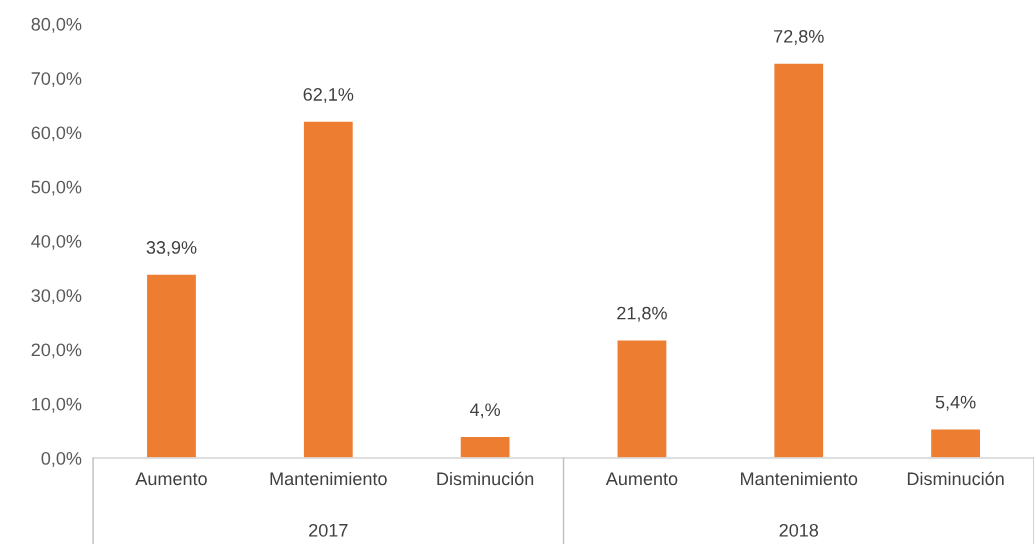 This screenshot has height=544, width=1034. I want to click on y-tick-label: 50,0%, so click(56, 188).